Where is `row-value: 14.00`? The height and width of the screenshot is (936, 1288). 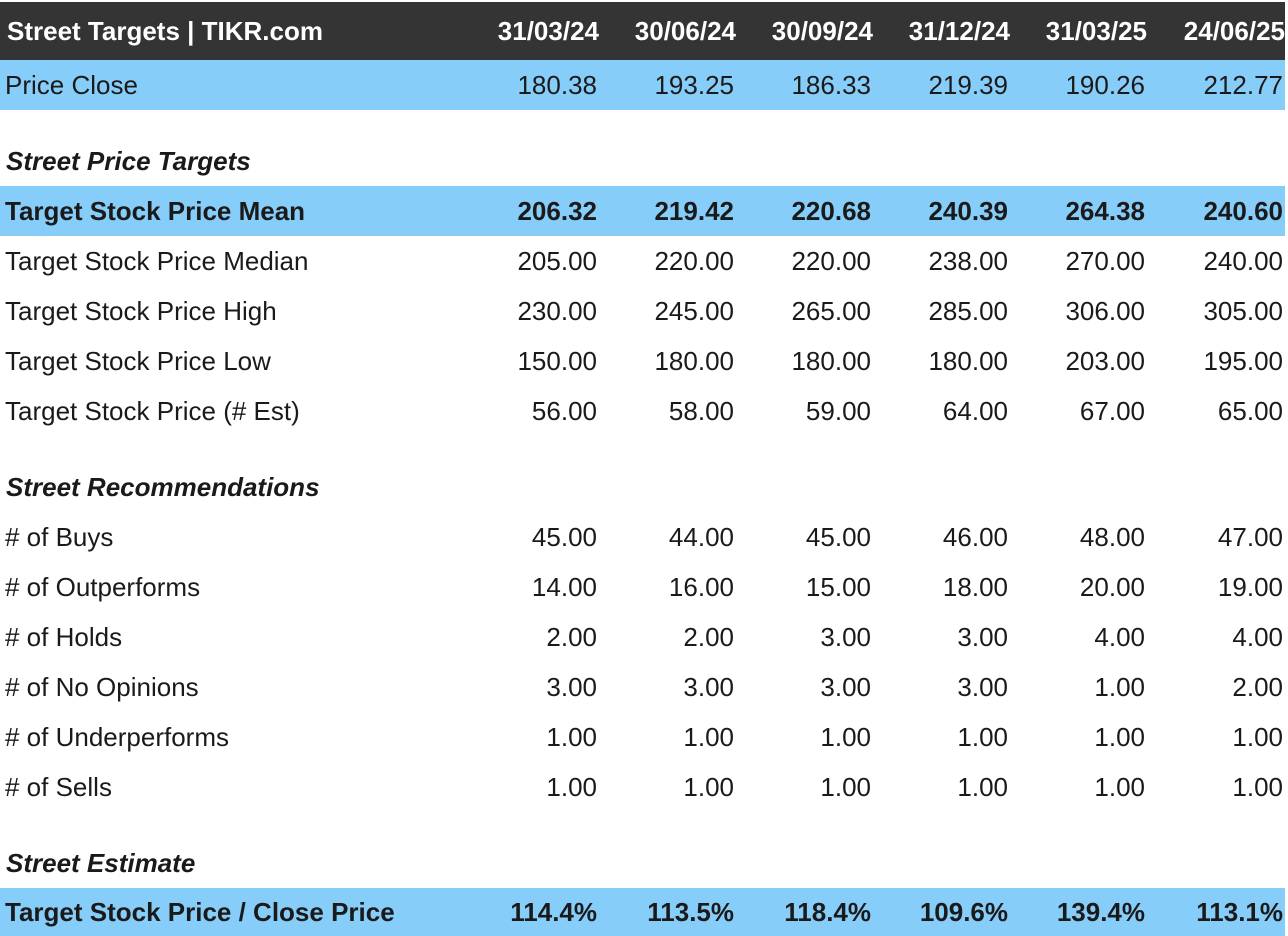 row-value: 14.00 is located at coordinates (564, 586).